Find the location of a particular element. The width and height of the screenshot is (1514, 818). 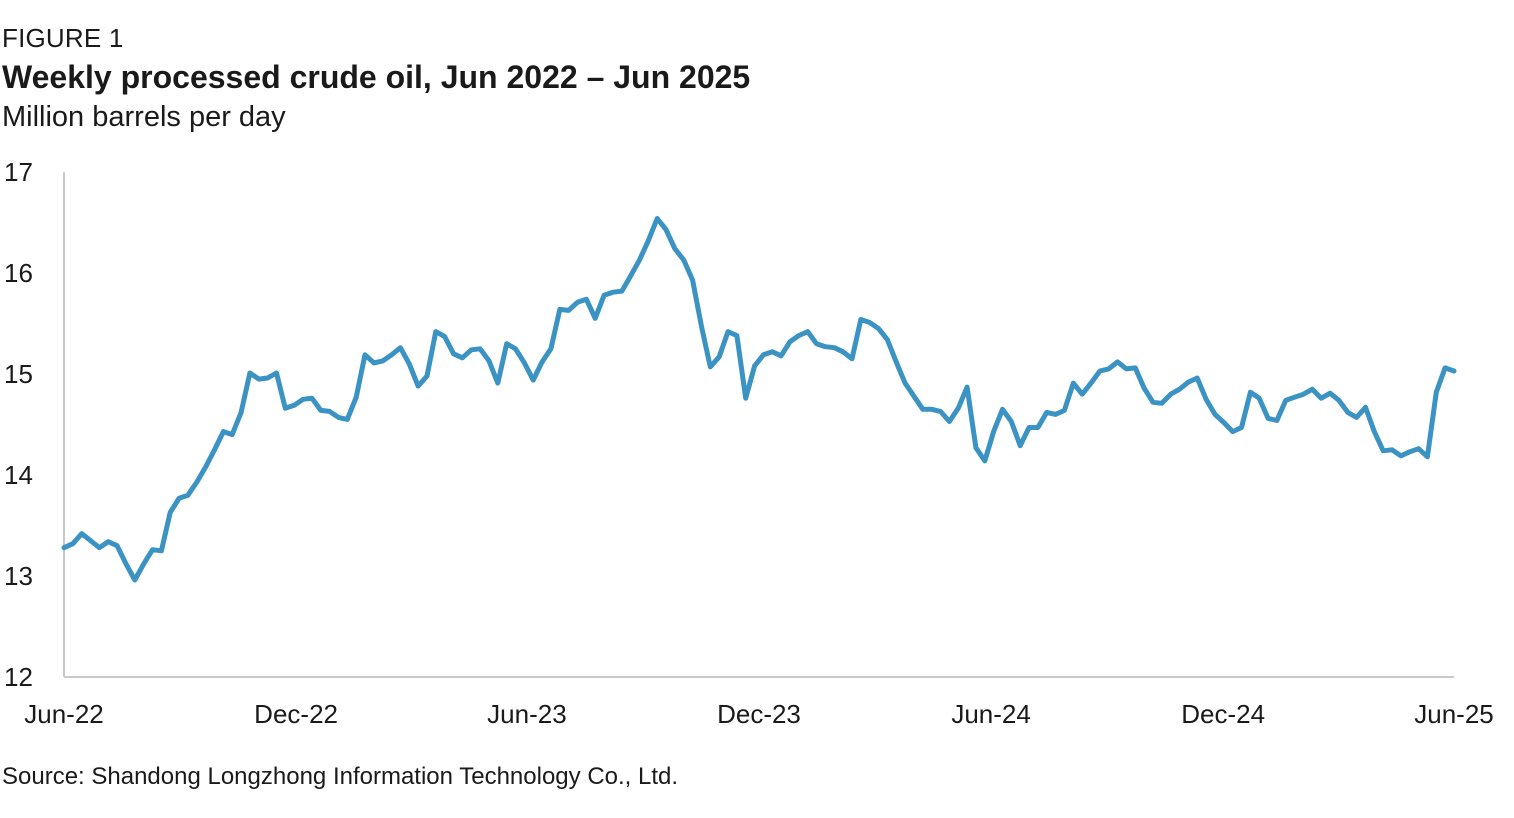

x-tick-label: Jun-22 is located at coordinates (64, 714).